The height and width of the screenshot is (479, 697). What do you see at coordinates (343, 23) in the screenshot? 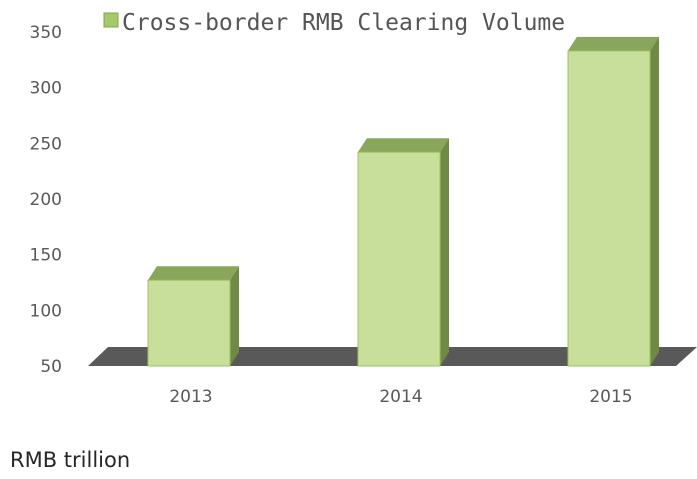
I see `legend-label: Cross-border RMB Clearing Volume` at bounding box center [343, 23].